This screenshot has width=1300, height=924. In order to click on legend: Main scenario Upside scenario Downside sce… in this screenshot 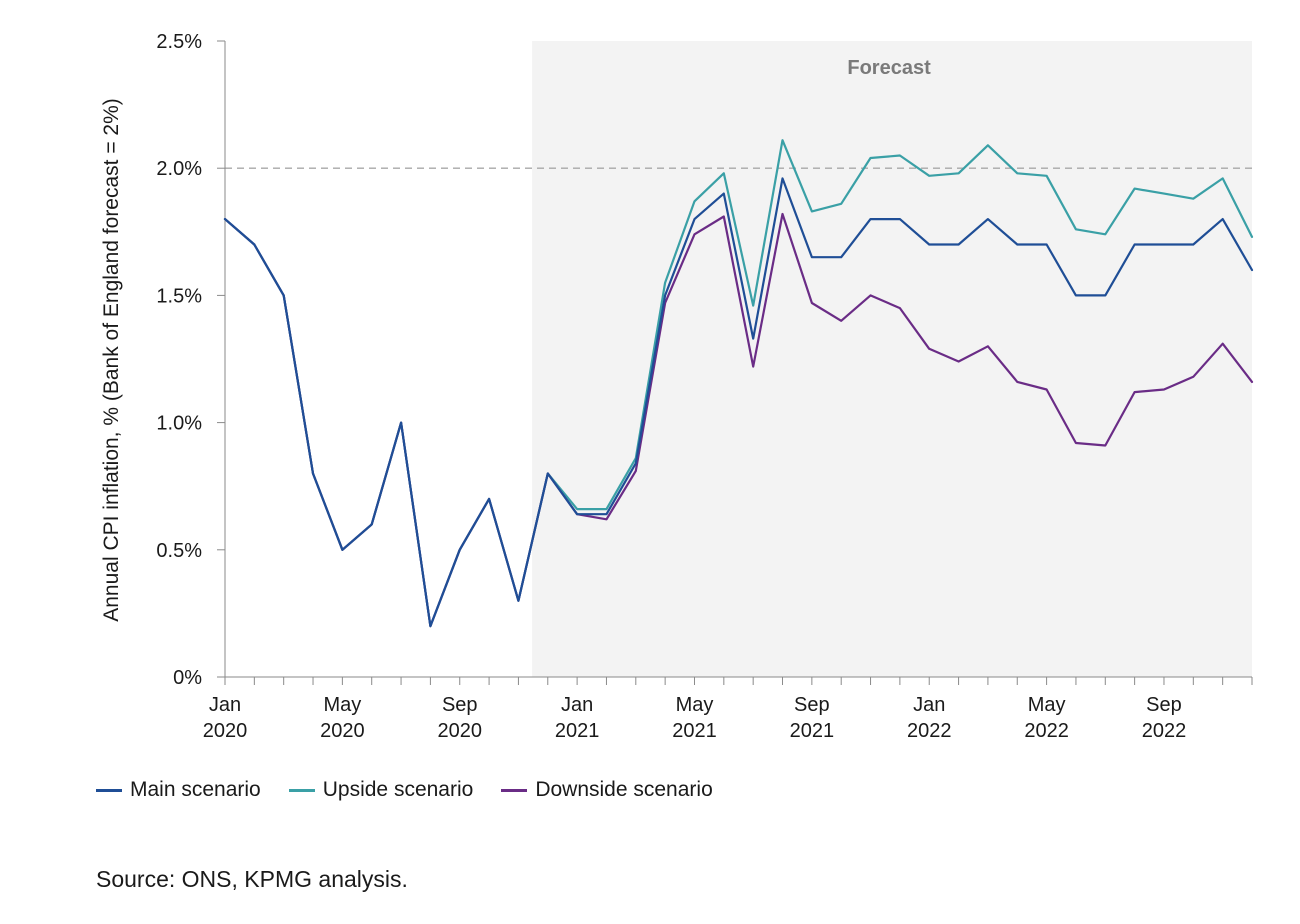, I will do `click(404, 790)`.